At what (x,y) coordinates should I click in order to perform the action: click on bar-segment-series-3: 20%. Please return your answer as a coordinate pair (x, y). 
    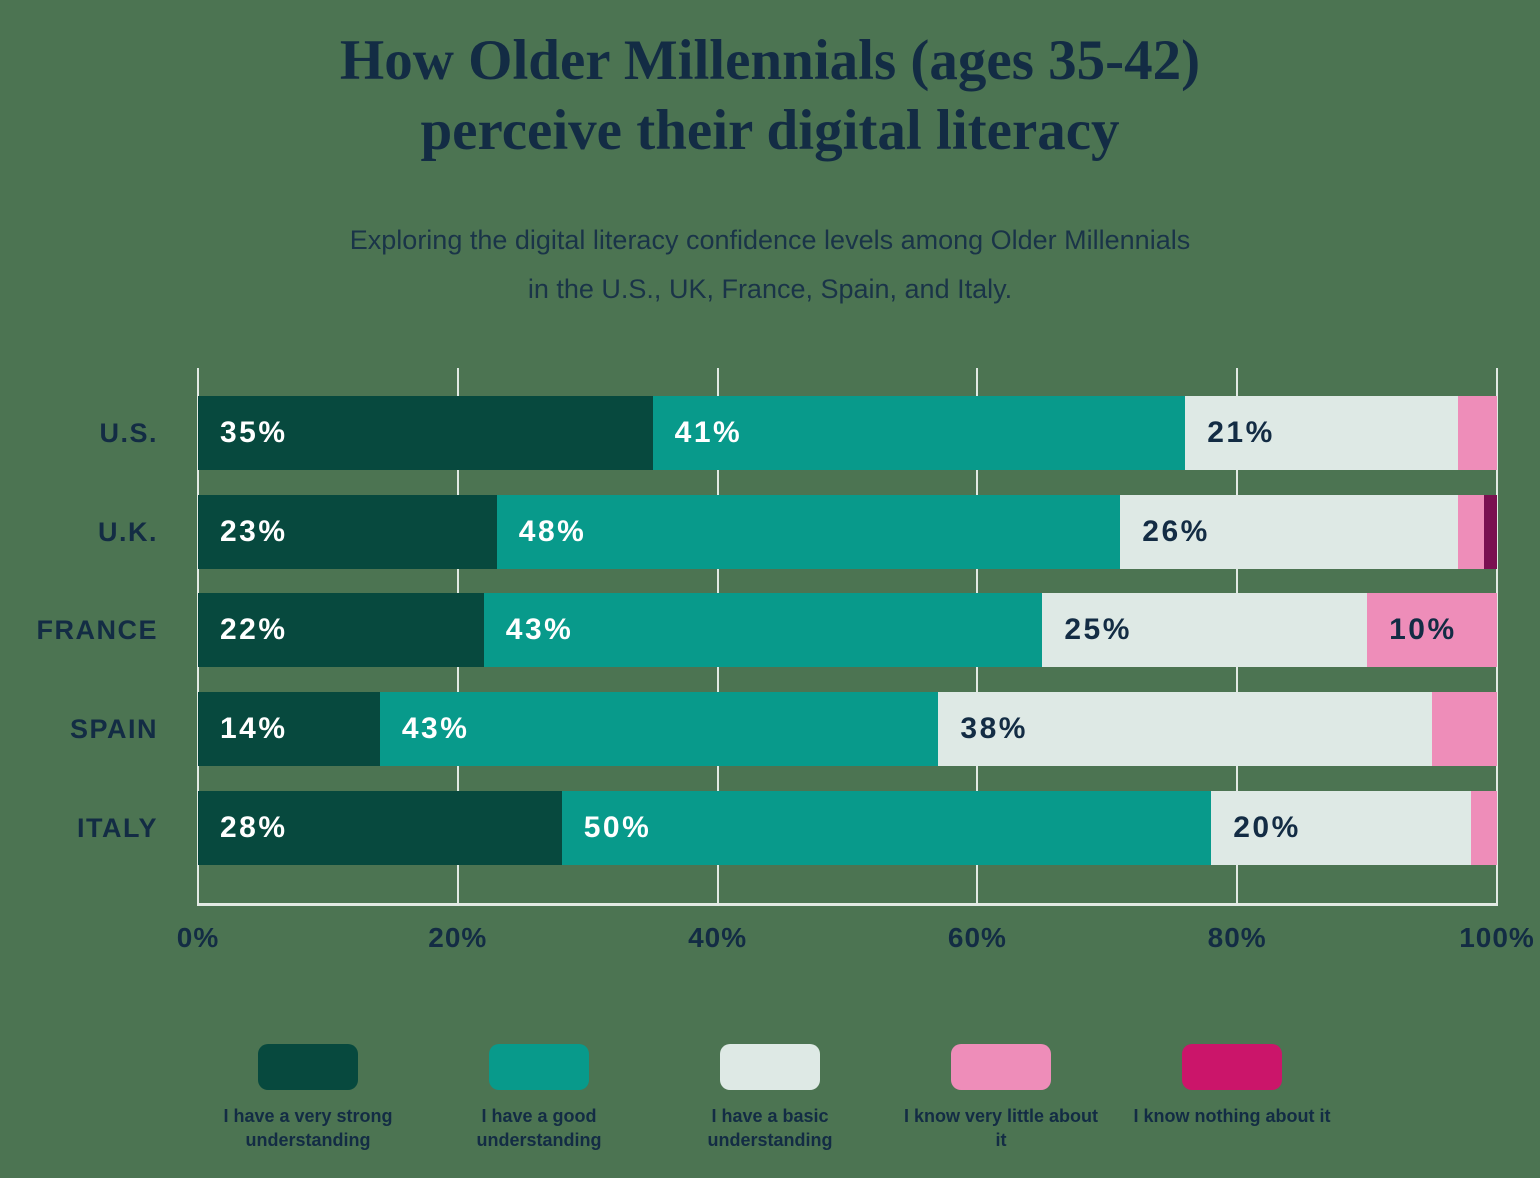
    Looking at the image, I should click on (1341, 828).